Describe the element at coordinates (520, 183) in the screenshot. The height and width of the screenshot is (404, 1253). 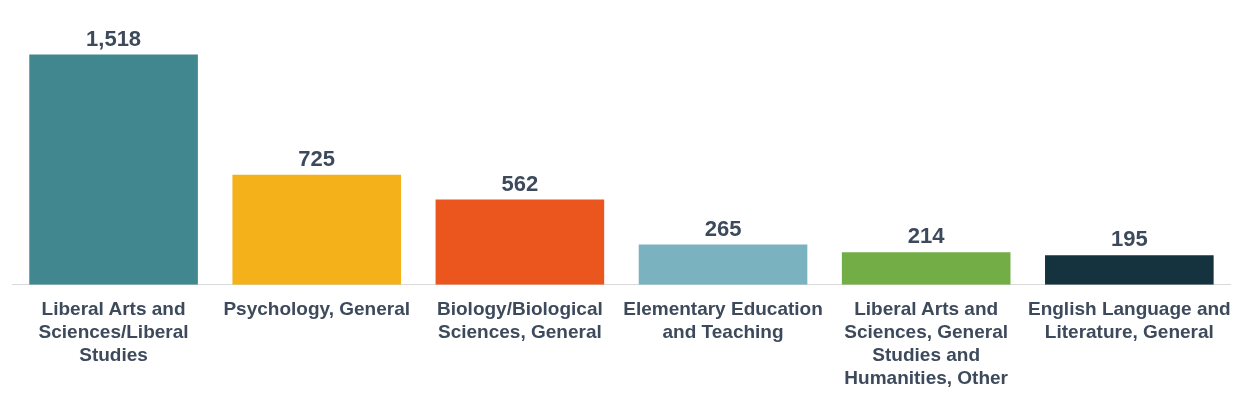
I see `data-label: 562` at that location.